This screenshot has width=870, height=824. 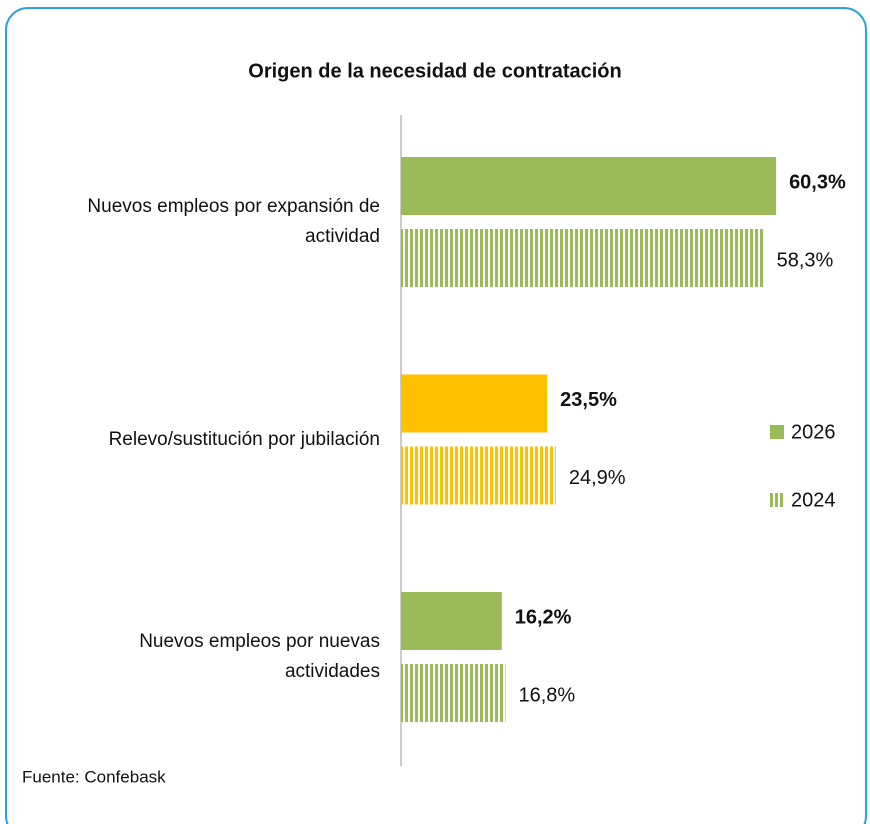 I want to click on source: Fuente: Confebask, so click(x=94, y=776).